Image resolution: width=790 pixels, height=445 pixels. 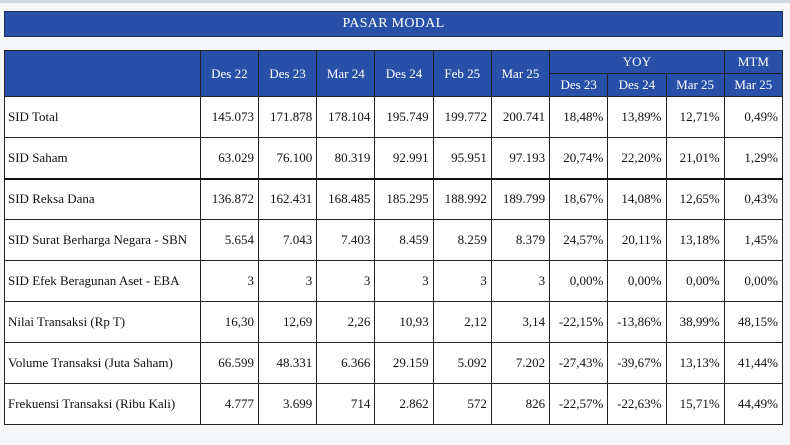 I want to click on table-title: PASAR MODAL, so click(x=393, y=24).